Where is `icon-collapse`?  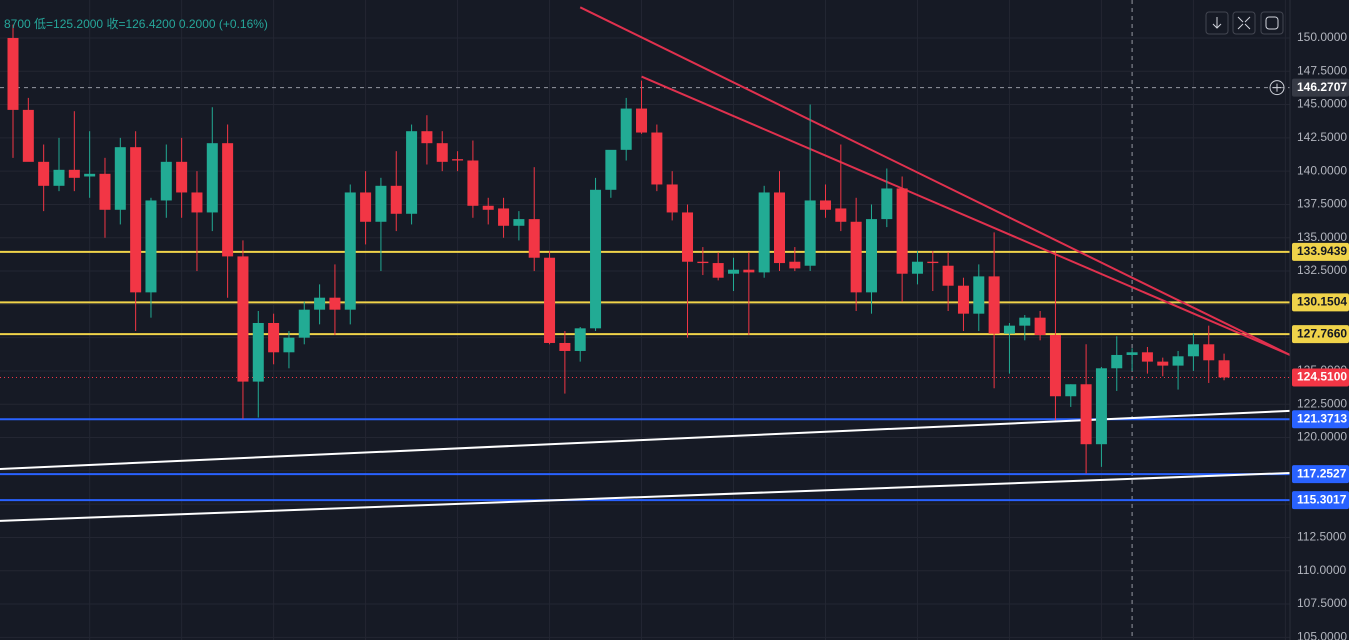 icon-collapse is located at coordinates (1244, 23).